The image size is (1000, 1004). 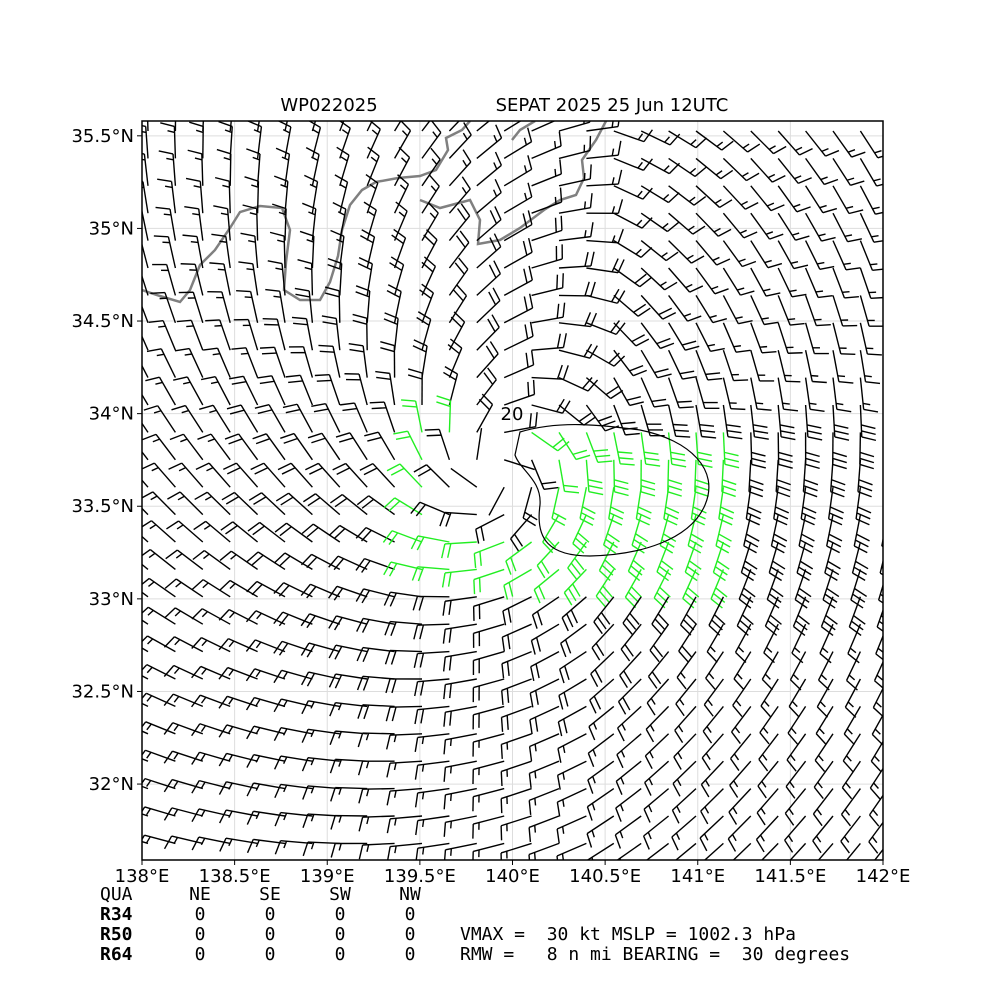 I want to click on table-header: QUA, so click(x=116, y=894).